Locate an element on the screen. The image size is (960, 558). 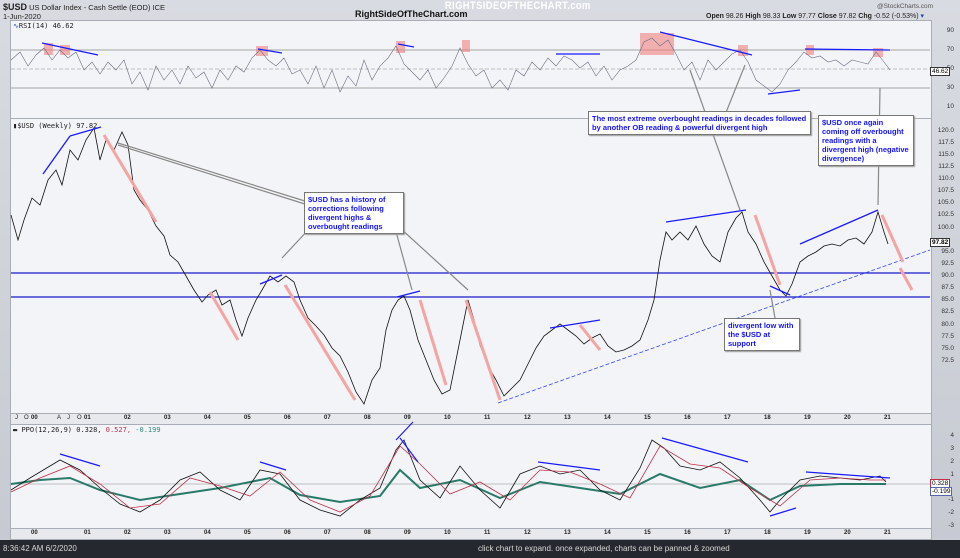
price-tick: 75.0 is located at coordinates (947, 348).